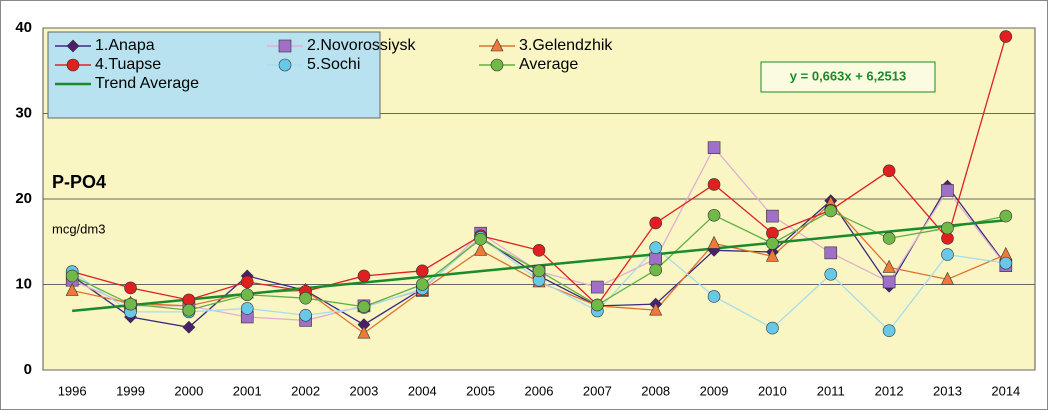 The height and width of the screenshot is (410, 1048). I want to click on equation-box, so click(848, 77).